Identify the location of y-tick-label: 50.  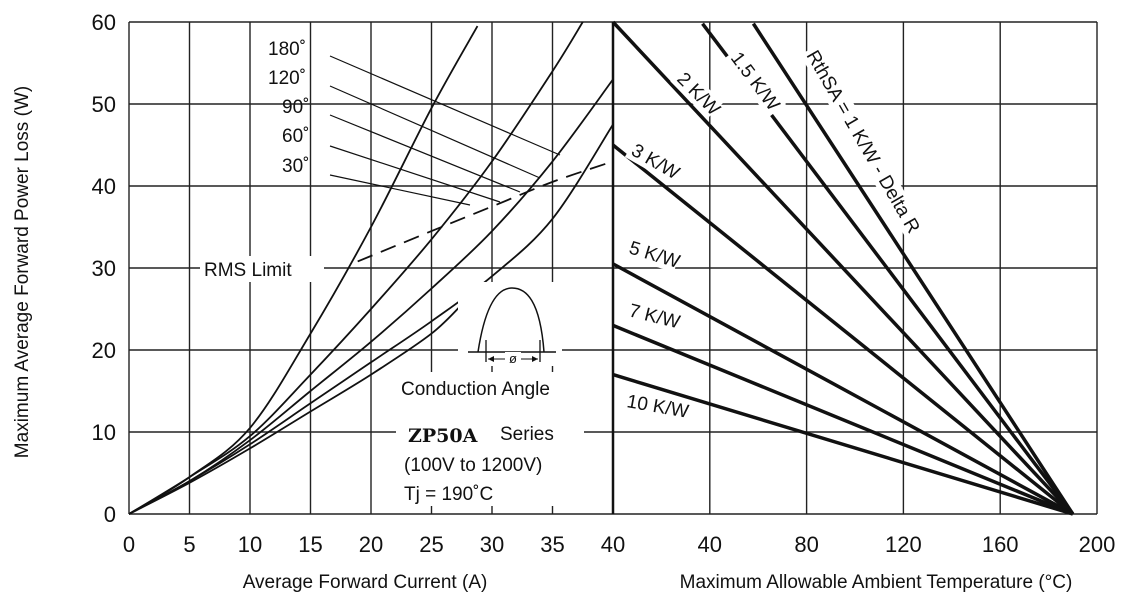
(104, 104).